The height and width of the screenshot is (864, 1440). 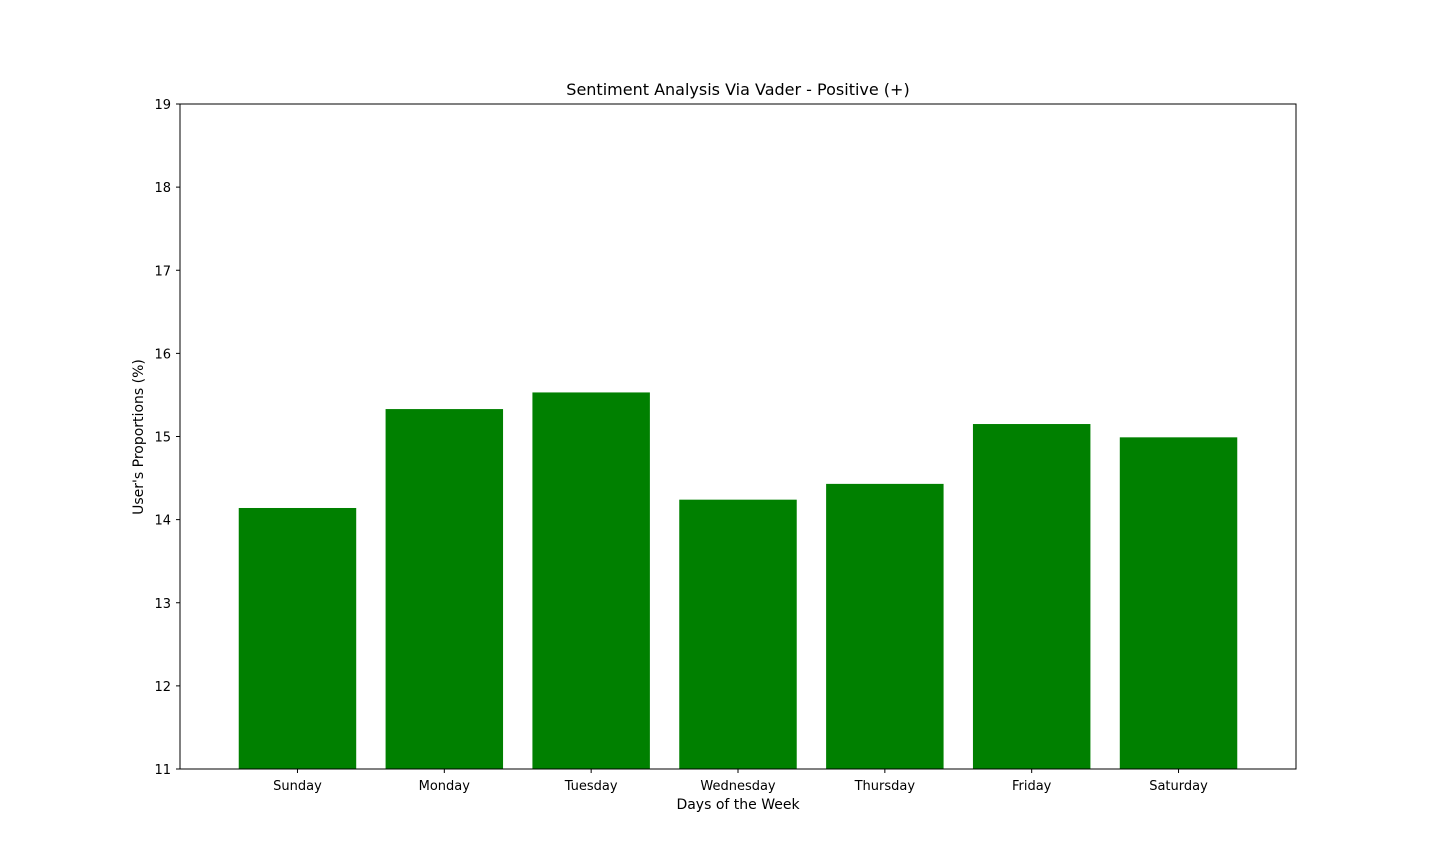 I want to click on bar-saturday, so click(x=1178, y=603).